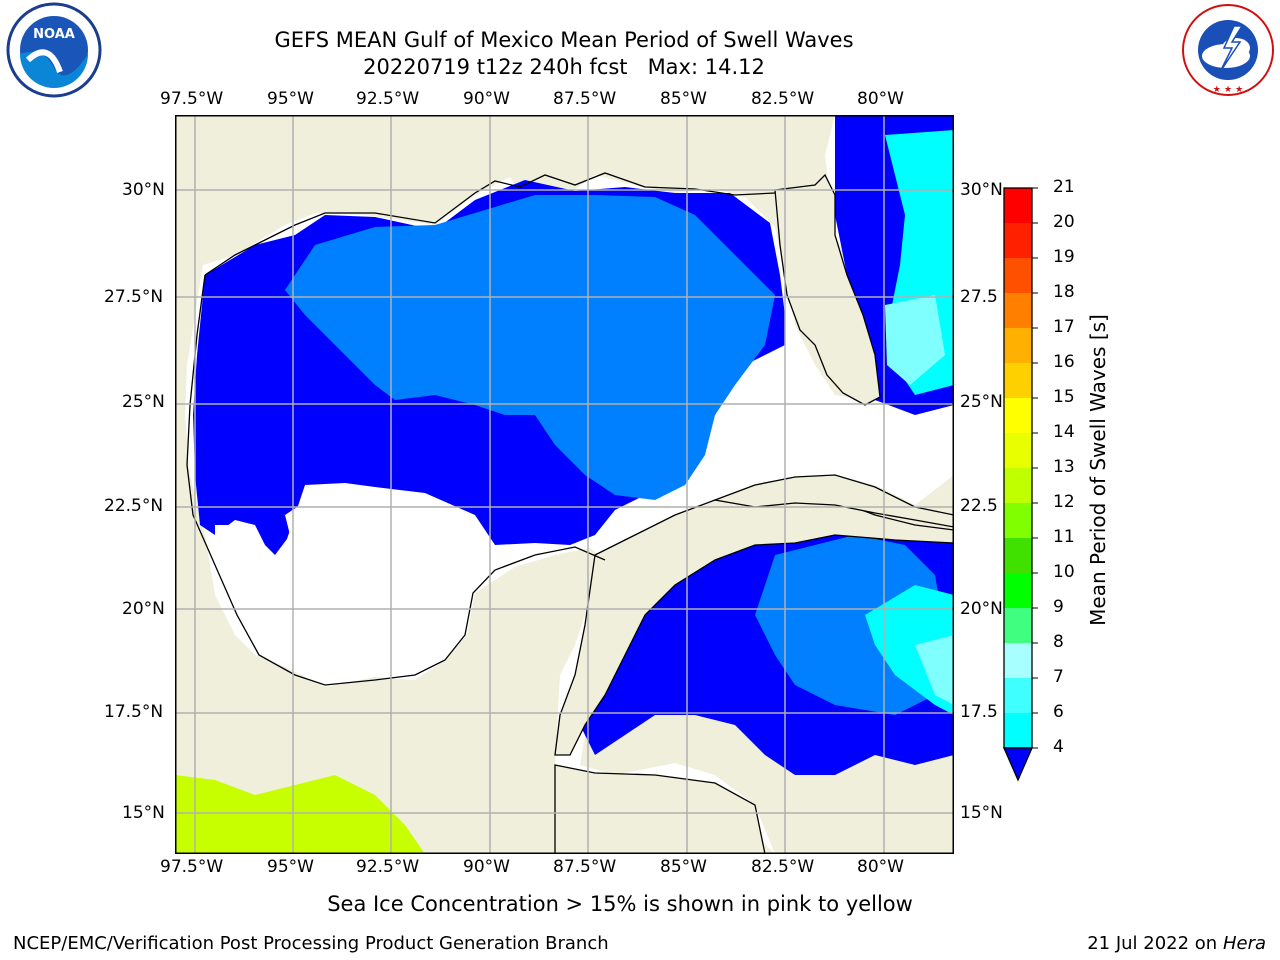  What do you see at coordinates (979, 297) in the screenshot?
I see `lat-label: 27.5` at bounding box center [979, 297].